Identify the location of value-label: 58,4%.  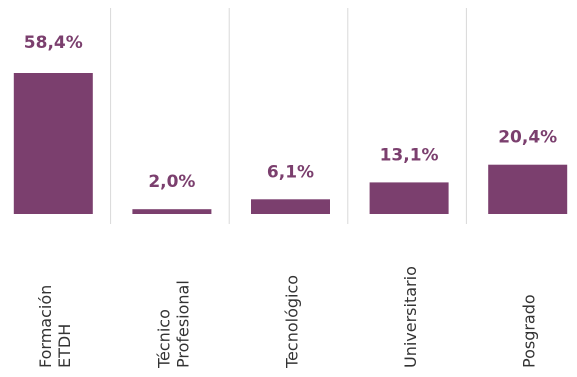
(53, 43).